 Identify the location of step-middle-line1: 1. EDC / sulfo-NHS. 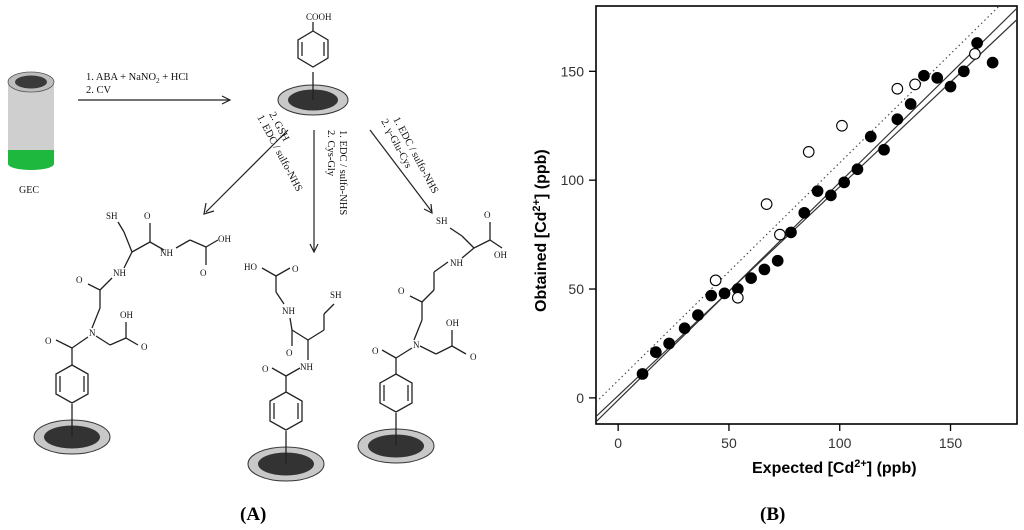
(342, 172).